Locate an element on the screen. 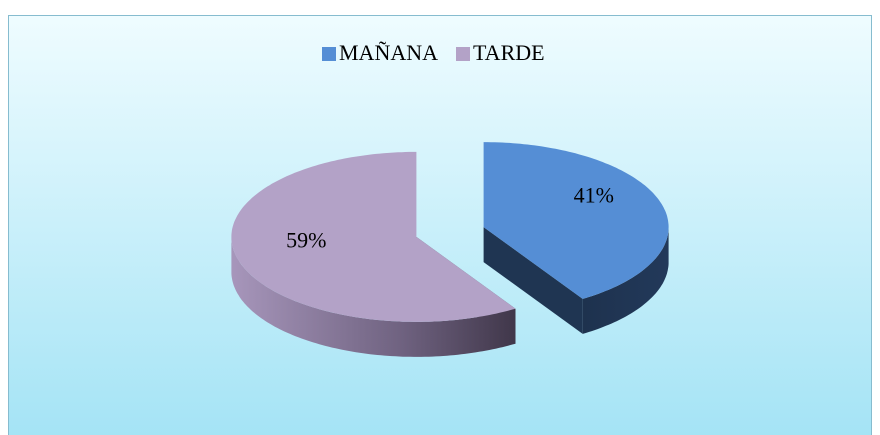 The image size is (880, 435). data-label: 41% is located at coordinates (594, 194).